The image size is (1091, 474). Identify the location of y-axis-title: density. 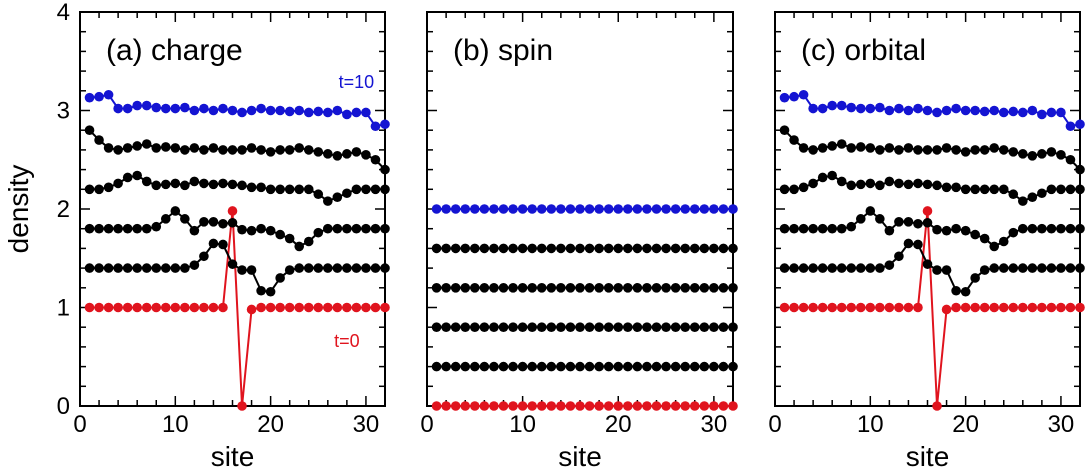
(18, 209).